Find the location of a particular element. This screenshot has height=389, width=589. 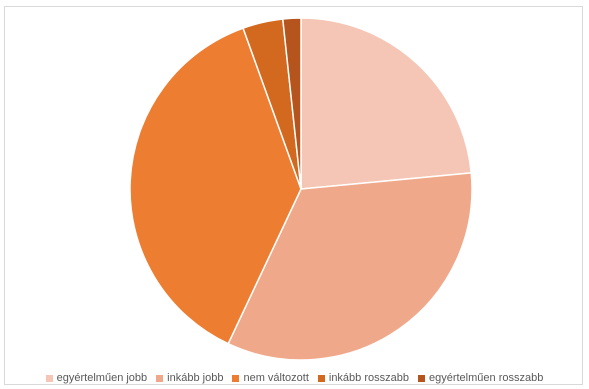

legend-label: nem változott is located at coordinates (276, 378).